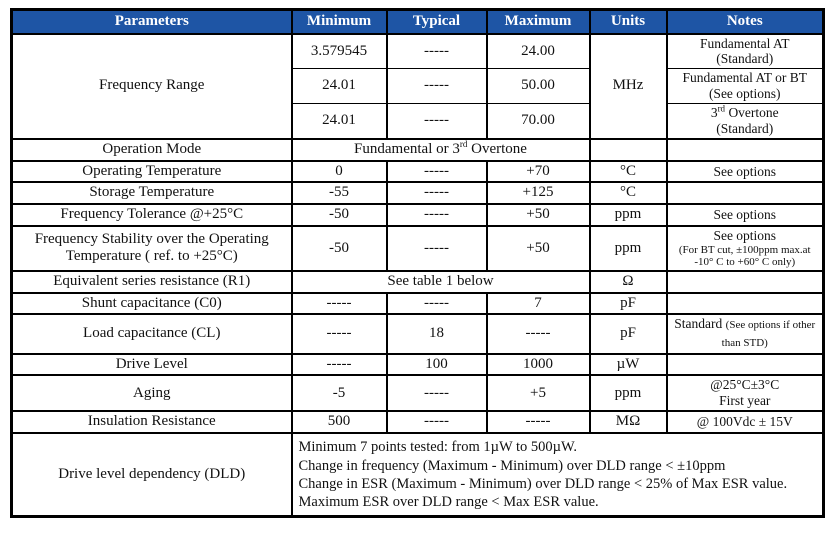  Describe the element at coordinates (628, 364) in the screenshot. I see `cell-drive-units: µW` at that location.